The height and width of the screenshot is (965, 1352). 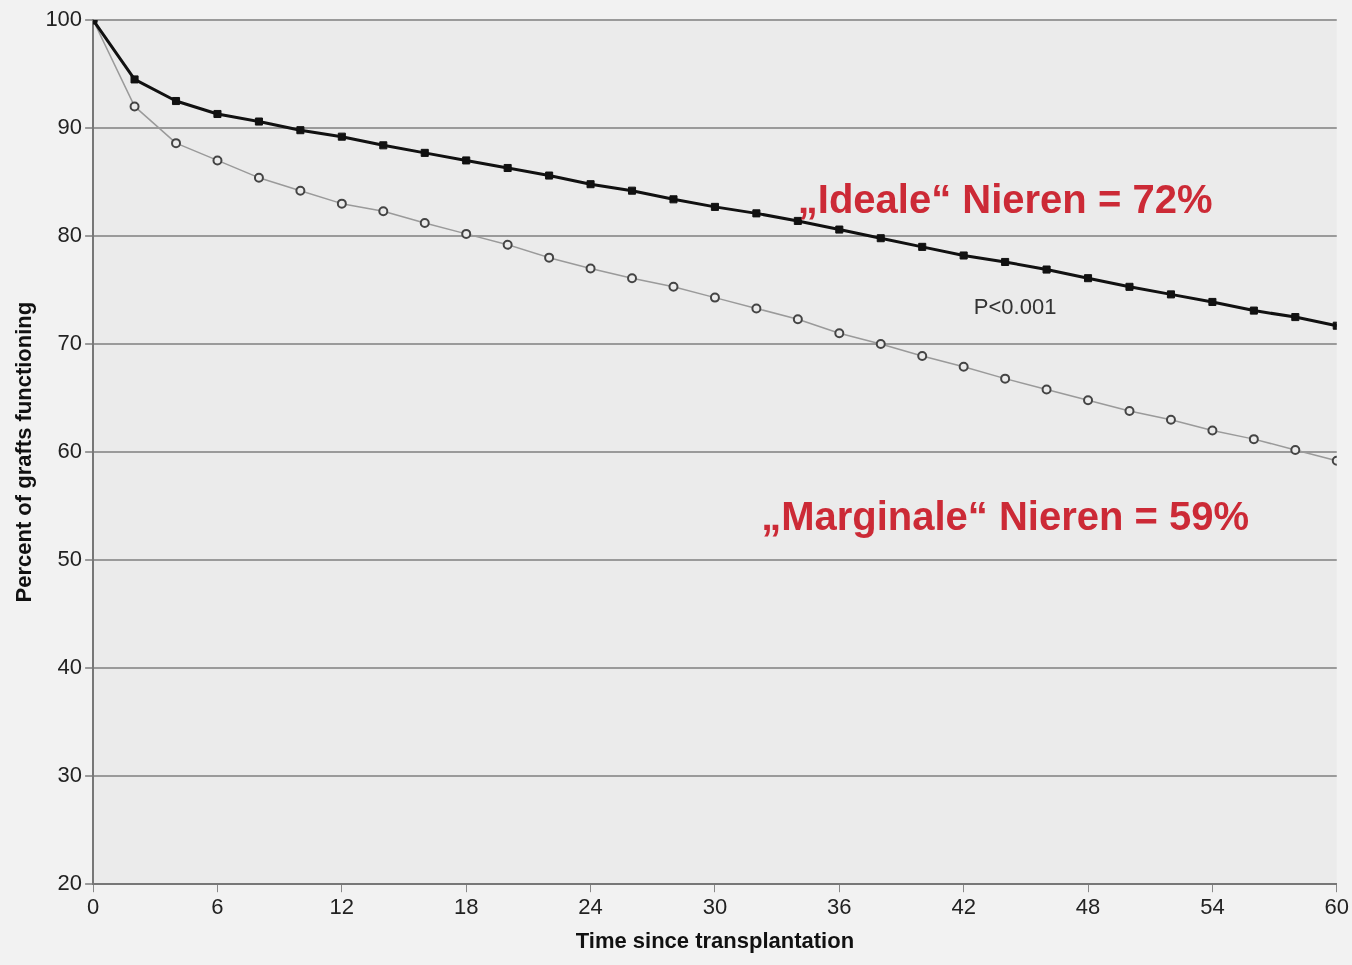 What do you see at coordinates (70, 343) in the screenshot?
I see `y-tick-label: 70` at bounding box center [70, 343].